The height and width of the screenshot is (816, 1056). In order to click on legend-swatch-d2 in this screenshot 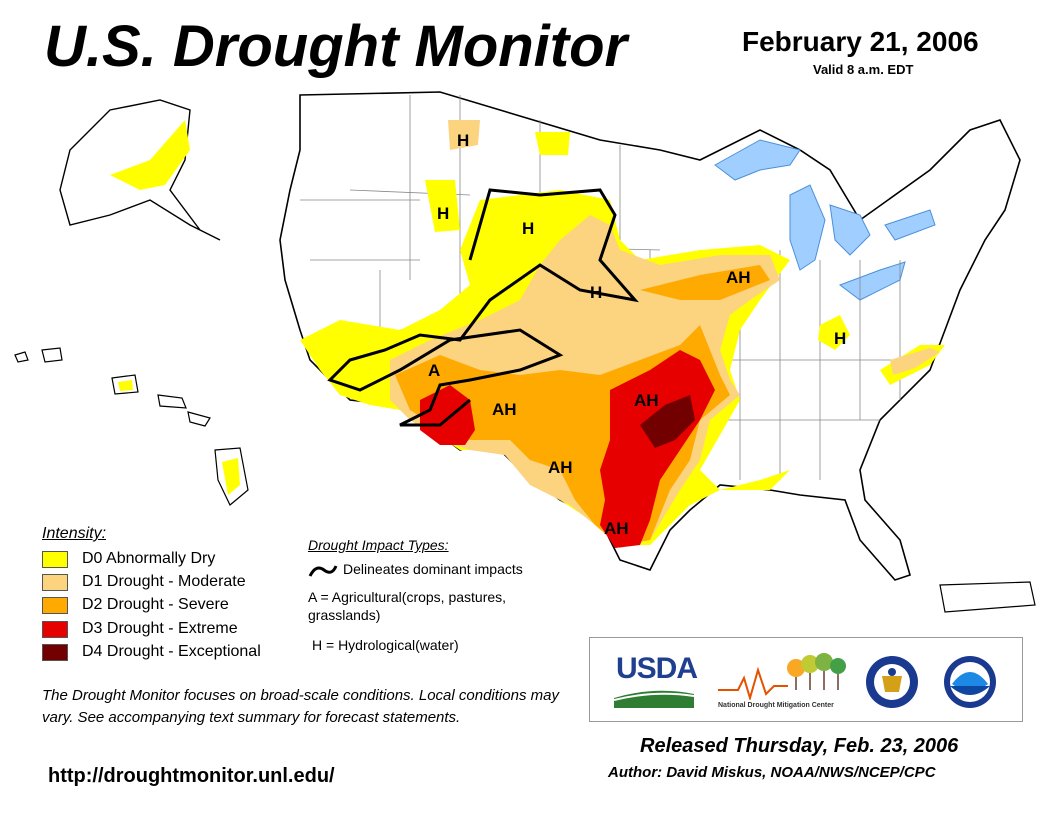, I will do `click(55, 605)`.